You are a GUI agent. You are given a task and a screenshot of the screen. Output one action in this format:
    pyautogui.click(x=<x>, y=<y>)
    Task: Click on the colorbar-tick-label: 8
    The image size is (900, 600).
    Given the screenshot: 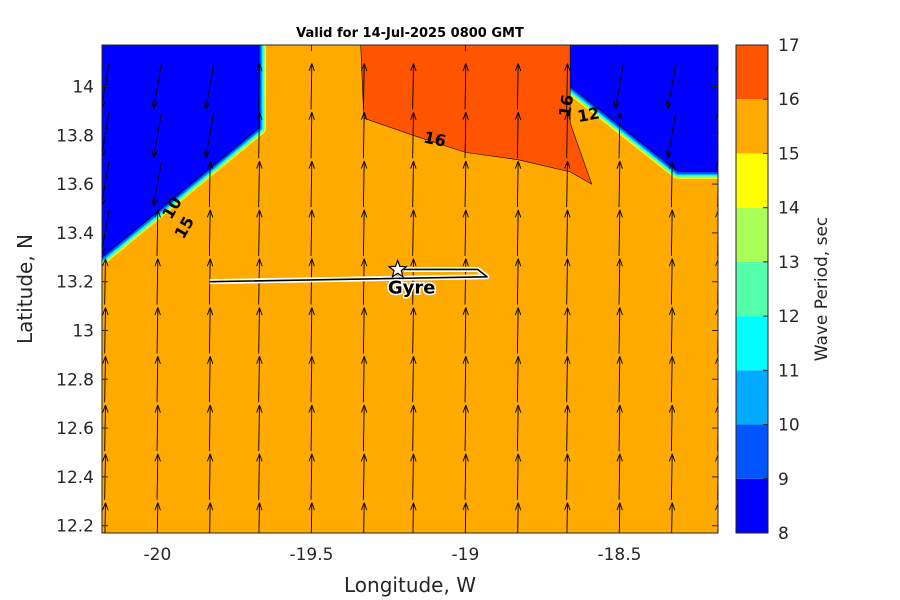 What is the action you would take?
    pyautogui.click(x=783, y=534)
    